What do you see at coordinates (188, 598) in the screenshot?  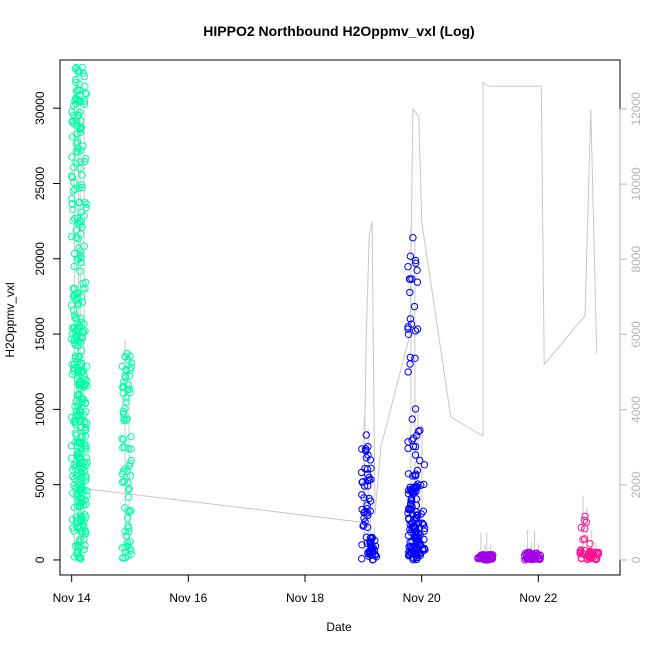 I see `x-tick-label: Nov 16` at bounding box center [188, 598].